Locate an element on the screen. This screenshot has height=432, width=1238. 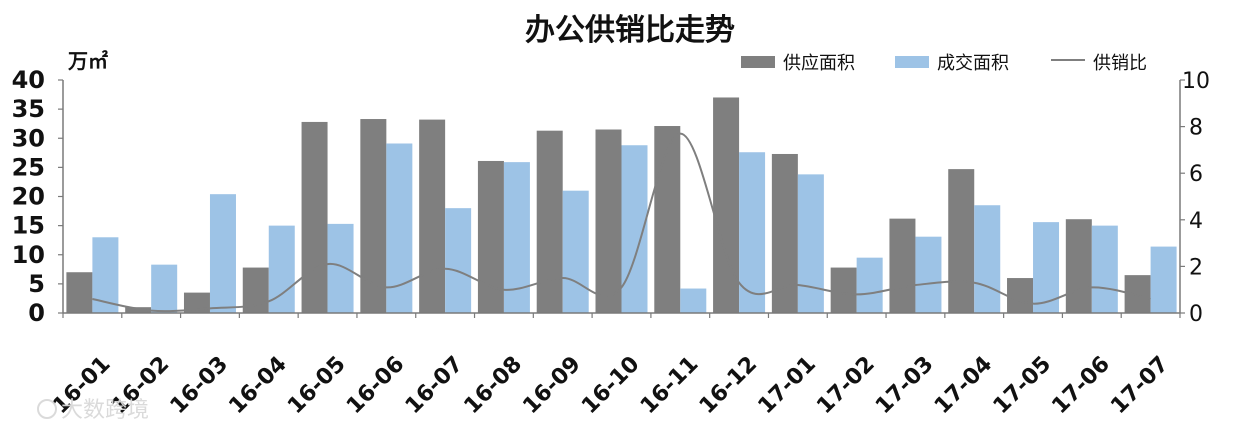
x-axis-tick-label: 17-03 is located at coordinates (904, 385).